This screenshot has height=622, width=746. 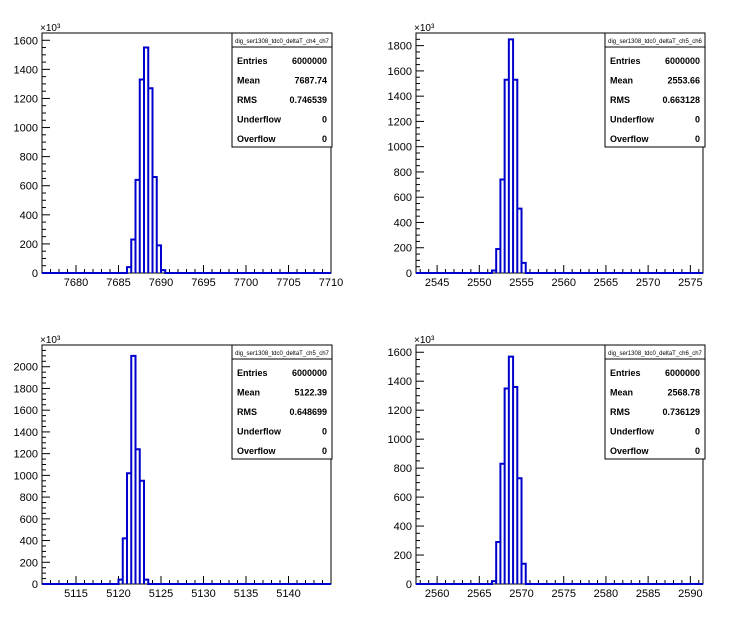 What do you see at coordinates (310, 393) in the screenshot?
I see `stat-value: 5122.39` at bounding box center [310, 393].